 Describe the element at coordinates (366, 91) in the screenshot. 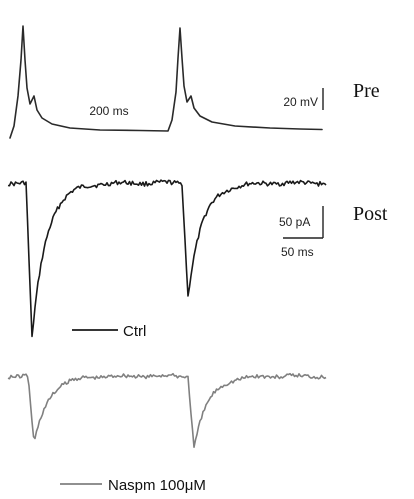

I see `pre-label: Pre` at that location.